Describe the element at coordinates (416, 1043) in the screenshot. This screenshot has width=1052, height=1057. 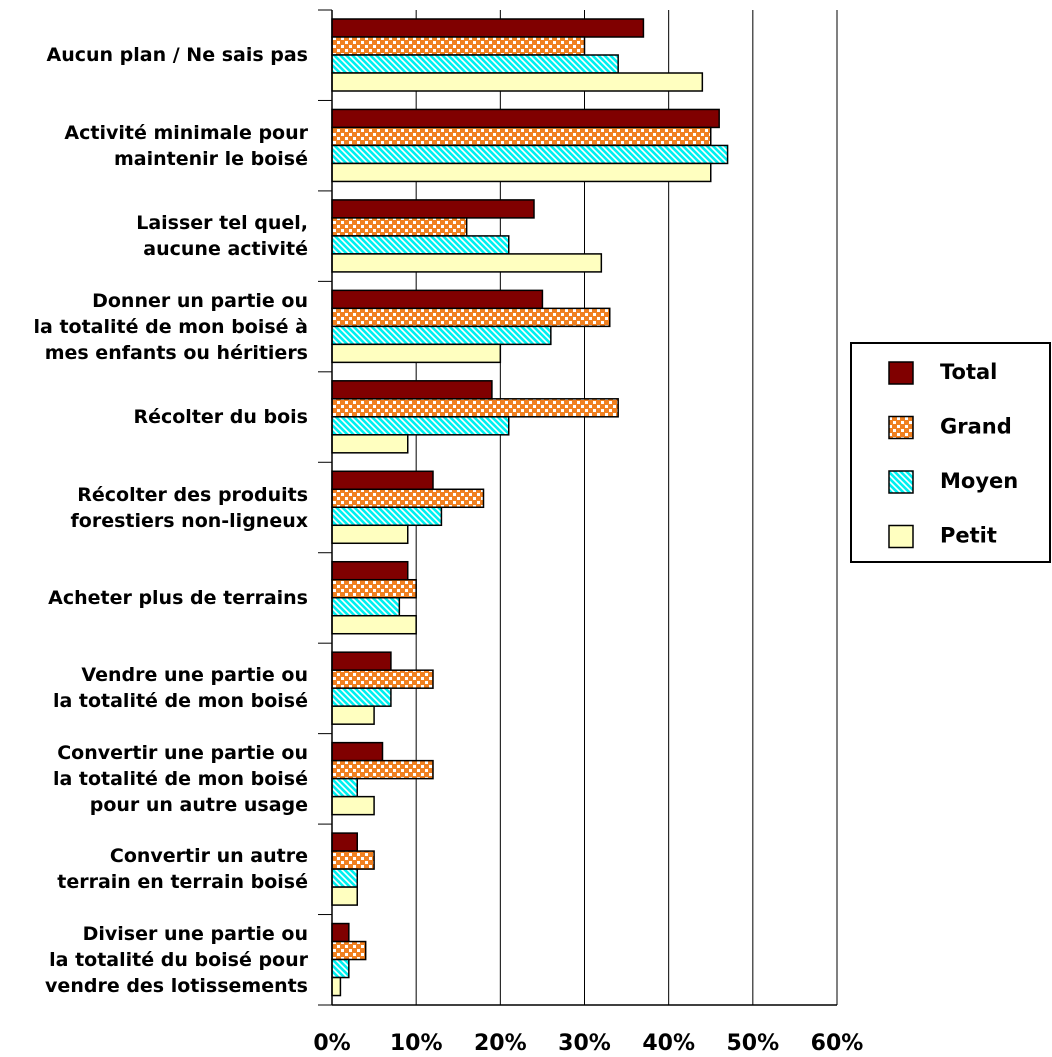
I see `x-tick-label: 10%` at that location.